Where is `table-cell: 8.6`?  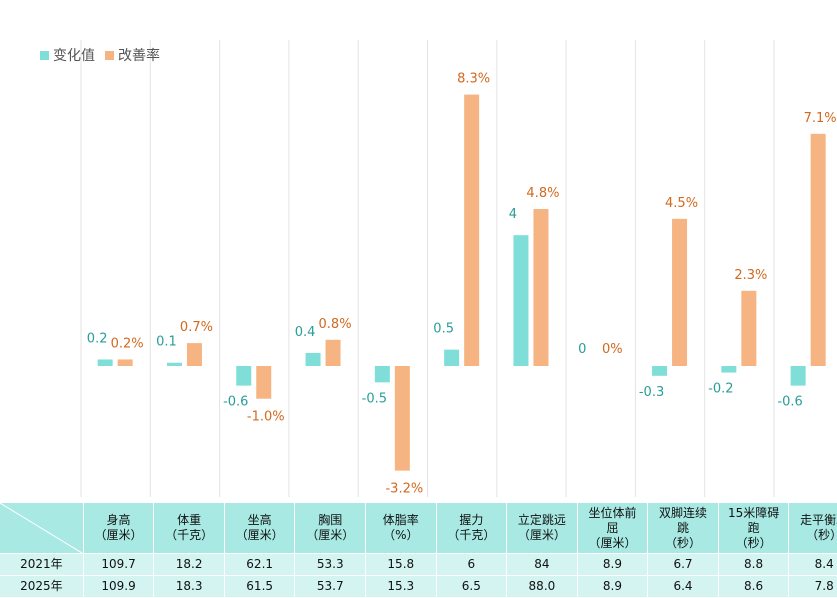
table-cell: 8.6 is located at coordinates (754, 586).